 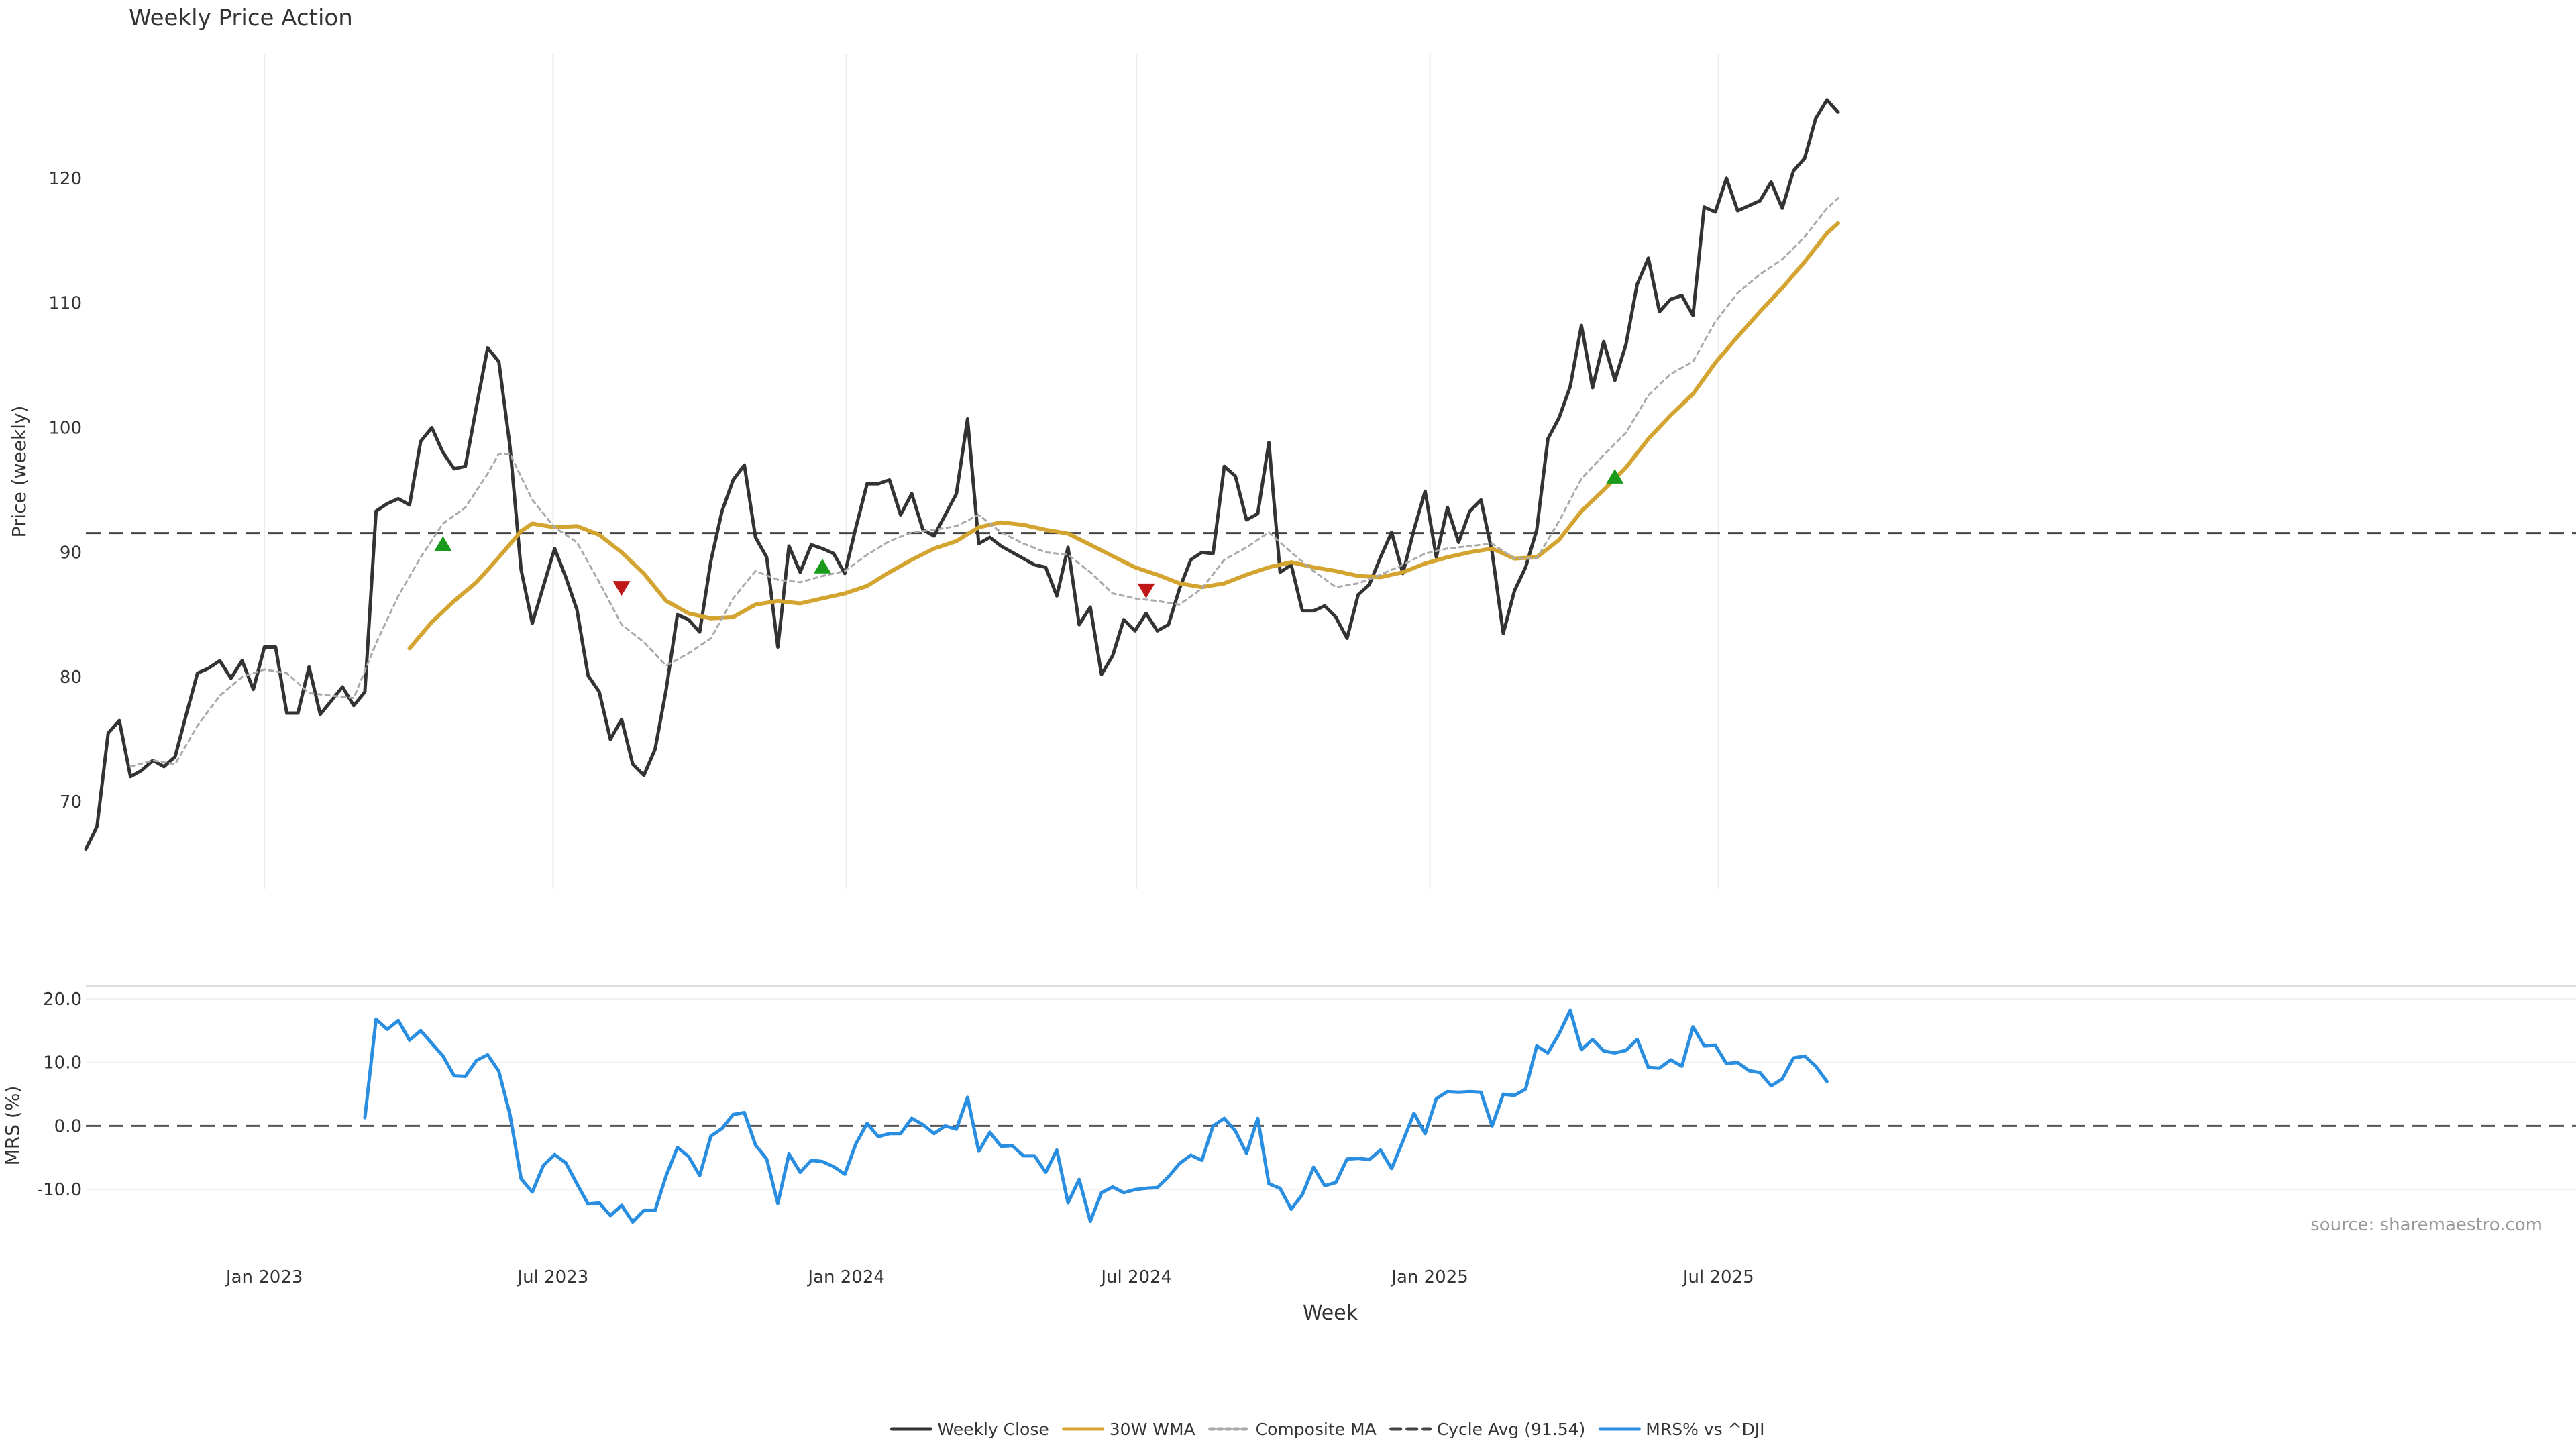 I want to click on price-y-ticks: 70 80 90 100 110 120, so click(x=65, y=490).